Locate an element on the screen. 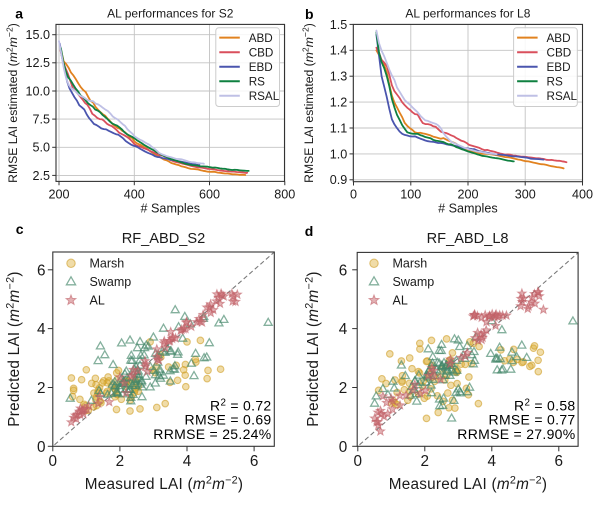  svg-text: 0.9 is located at coordinates (339, 180).